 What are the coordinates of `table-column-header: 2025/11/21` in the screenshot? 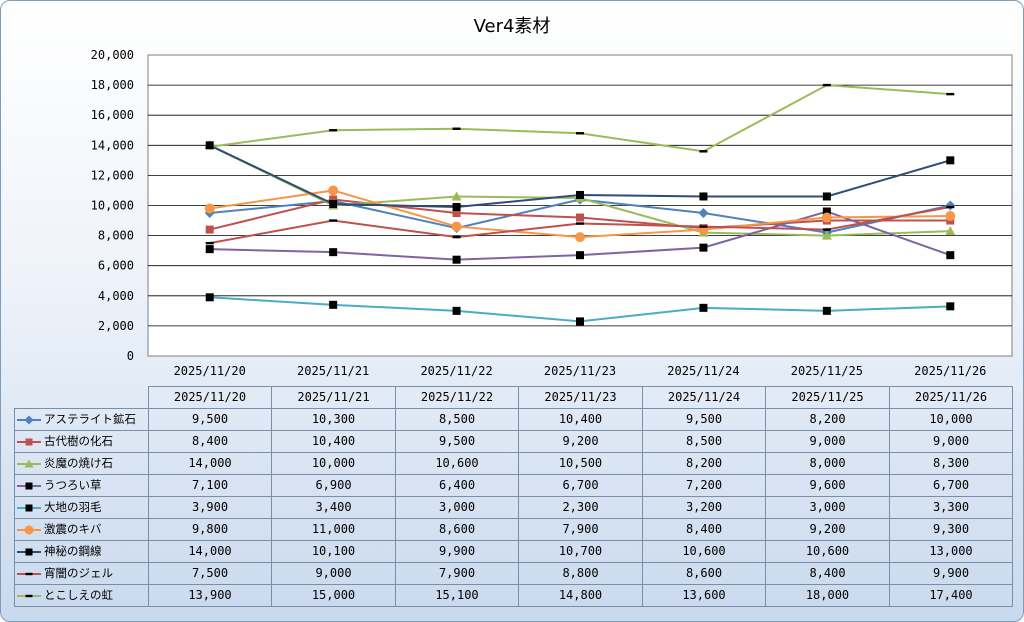 It's located at (333, 397).